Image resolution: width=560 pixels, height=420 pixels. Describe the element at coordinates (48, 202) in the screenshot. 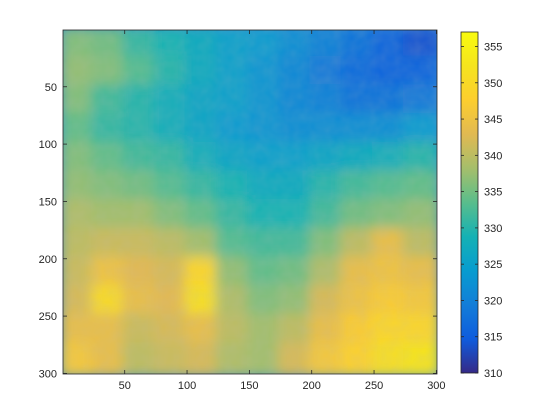

I see `y-tick-label: 150` at that location.